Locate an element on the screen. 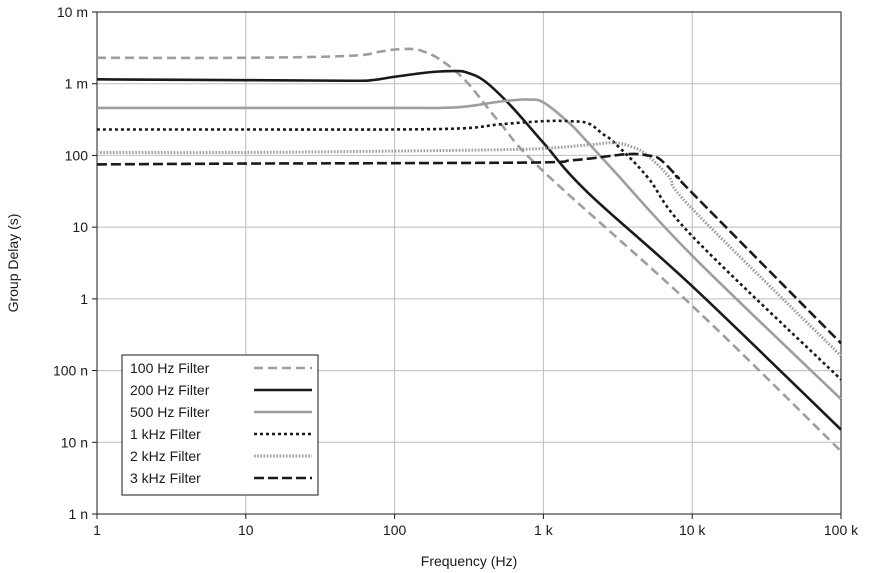 This screenshot has width=873, height=573. legend-label: 200 Hz Filter is located at coordinates (170, 390).